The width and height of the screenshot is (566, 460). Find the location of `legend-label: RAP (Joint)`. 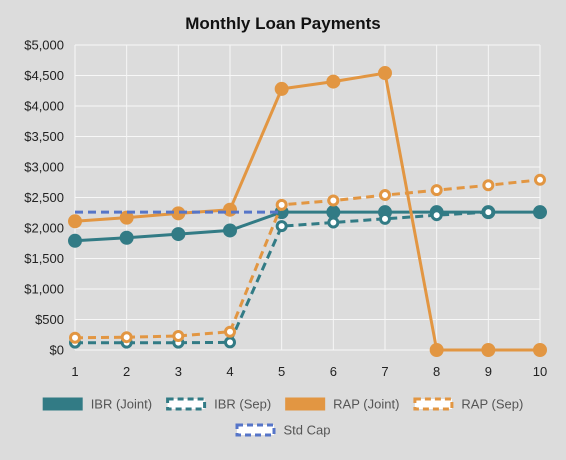

legend-label: RAP (Joint) is located at coordinates (366, 404).